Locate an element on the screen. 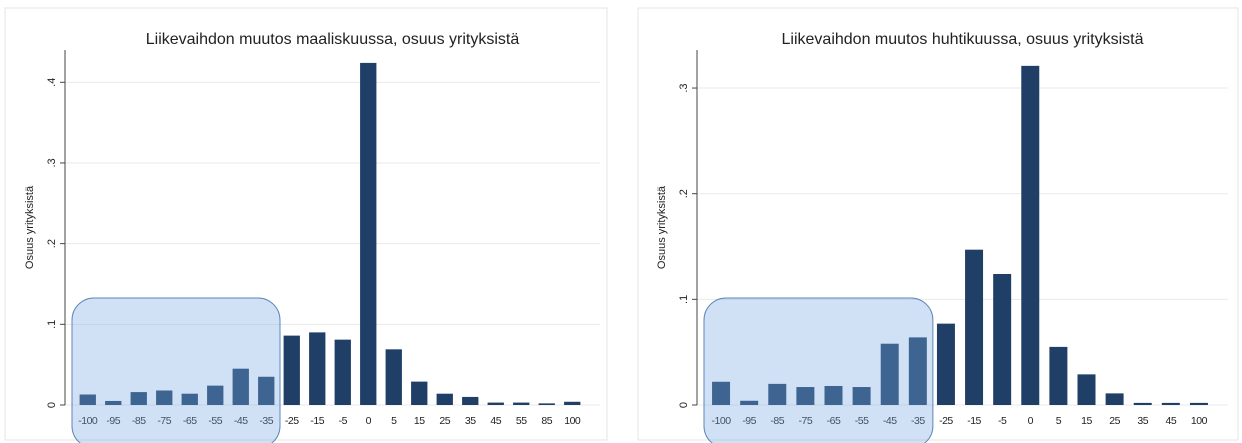  x-tick-label: 55 is located at coordinates (521, 421).